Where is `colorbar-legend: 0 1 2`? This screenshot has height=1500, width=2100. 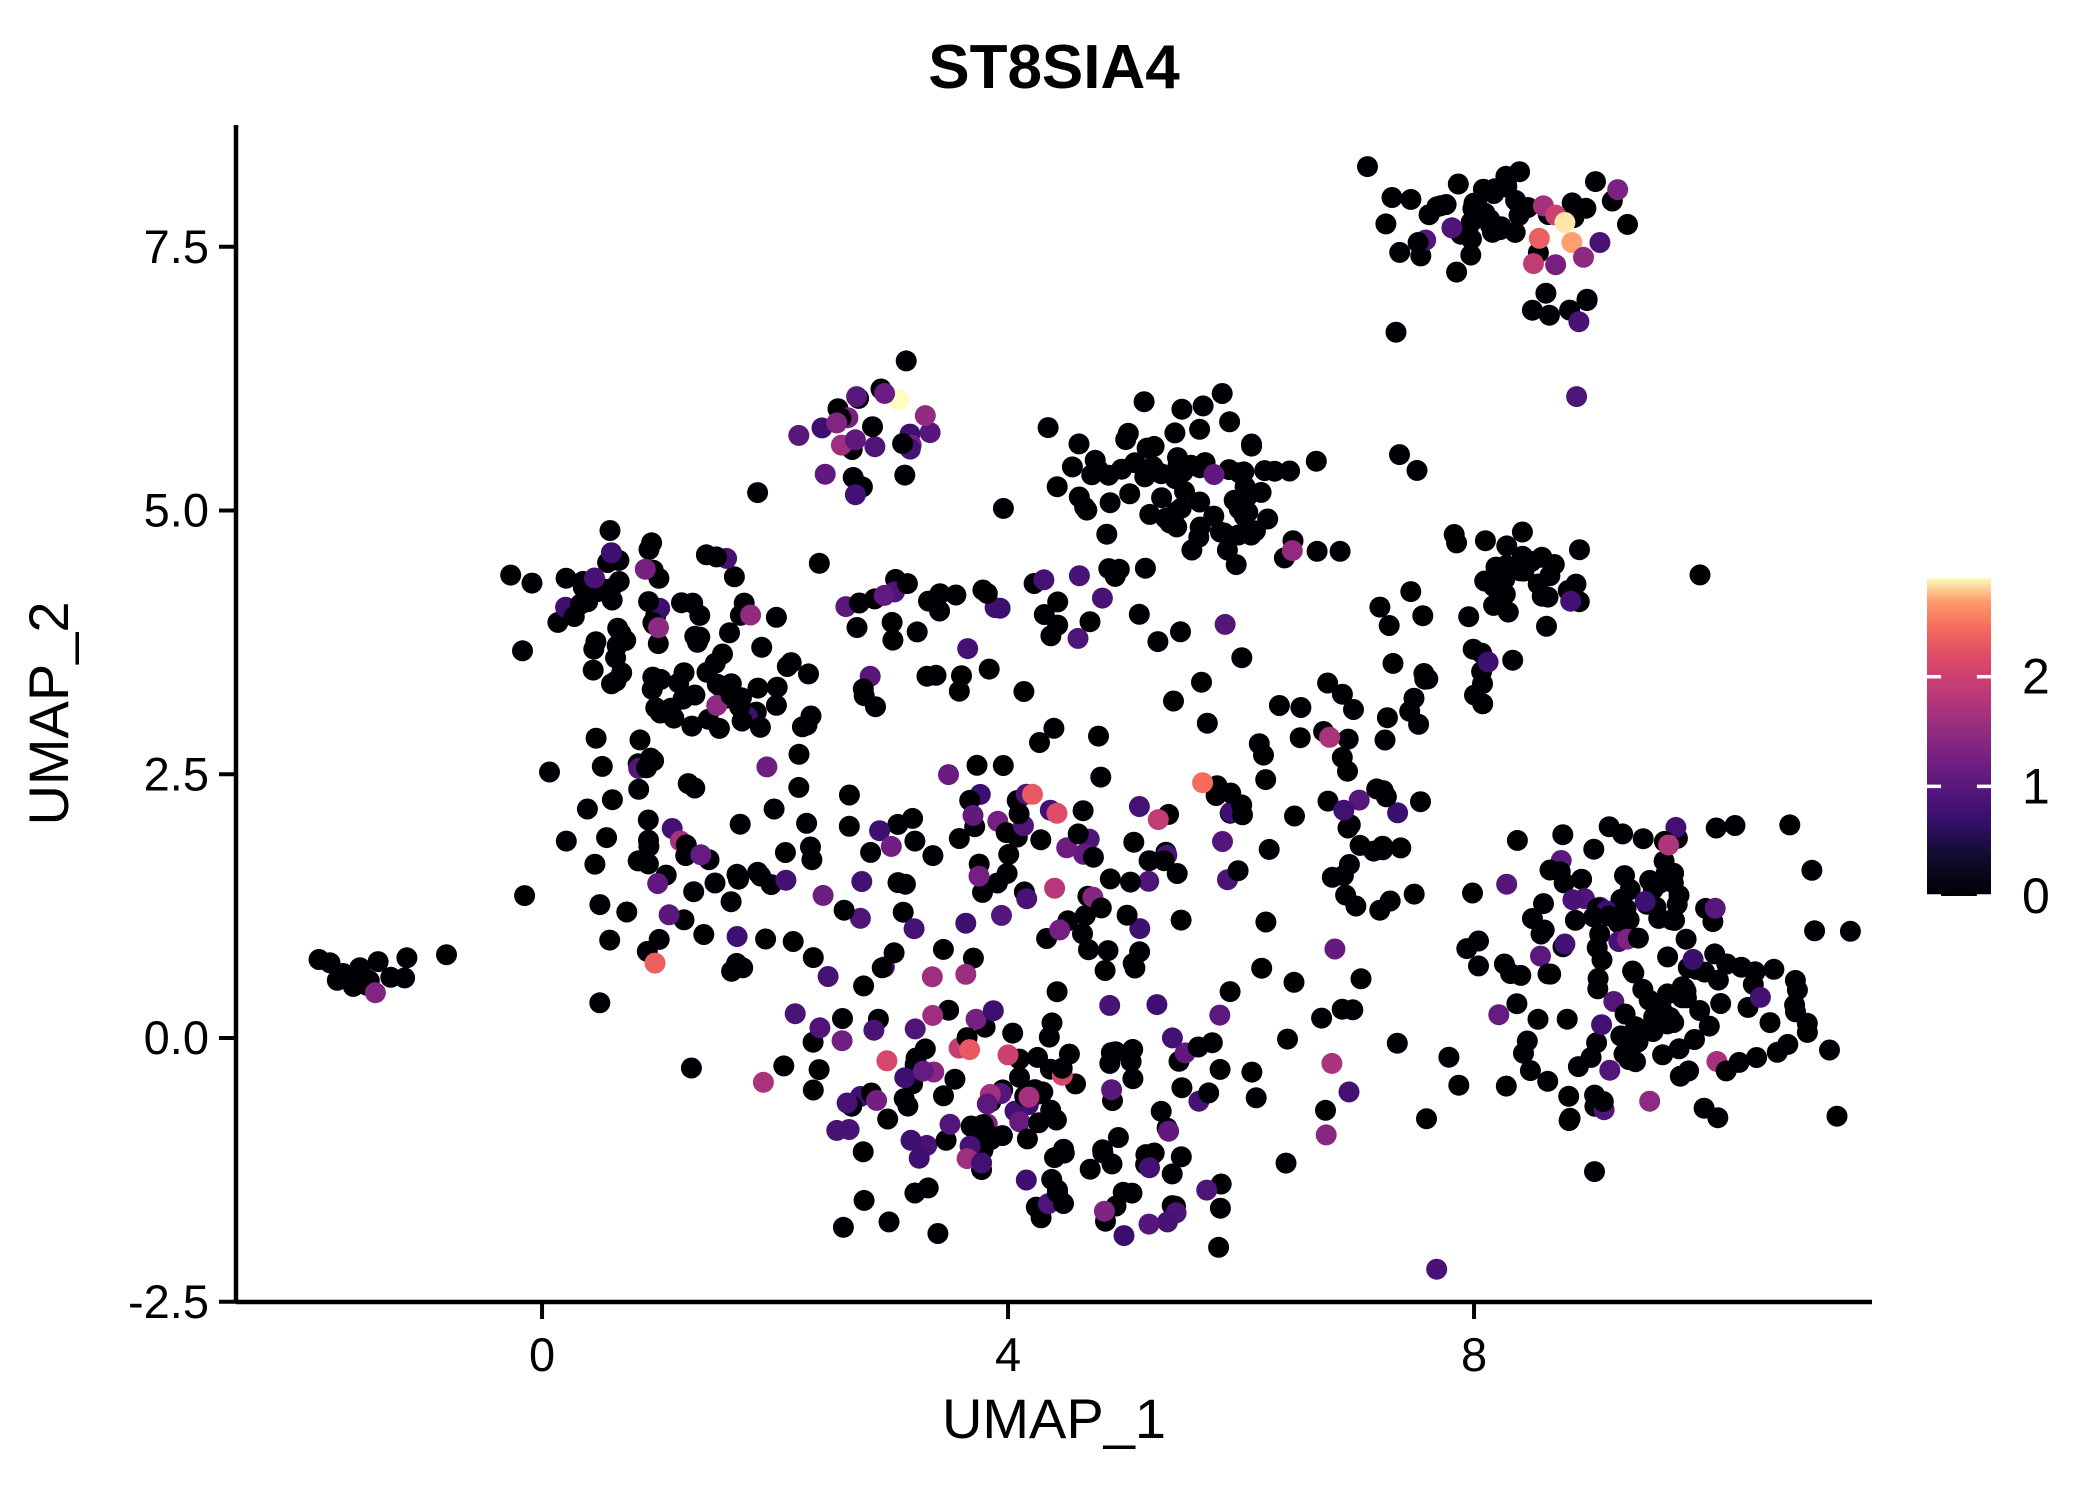 colorbar-legend: 0 1 2 is located at coordinates (1988, 751).